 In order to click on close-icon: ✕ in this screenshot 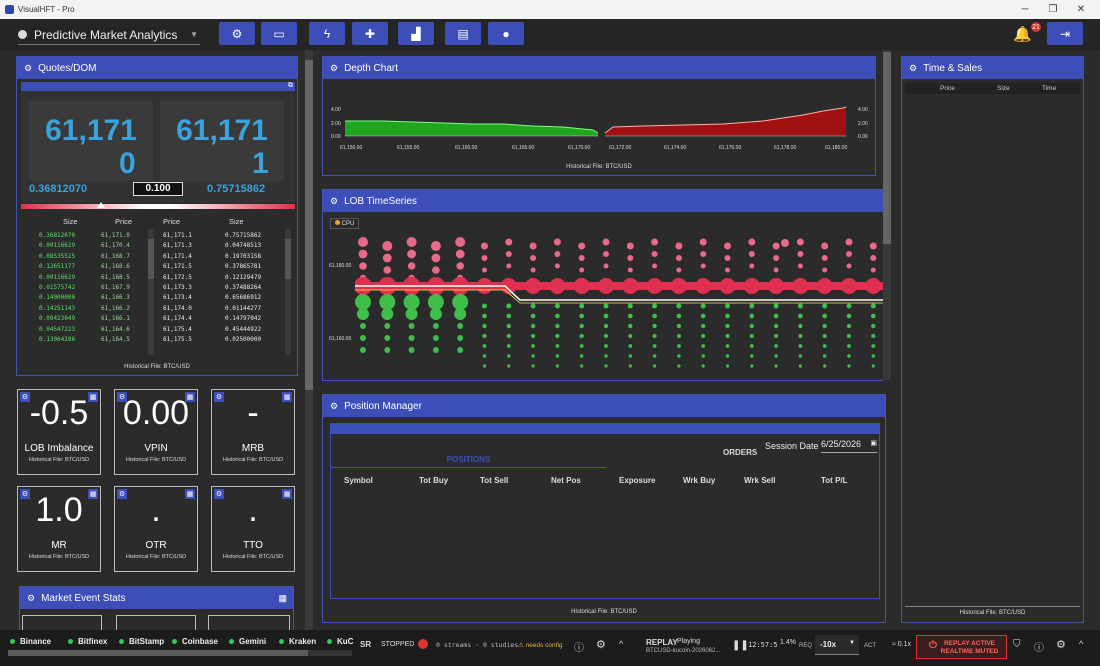, I will do `click(1081, 9)`.